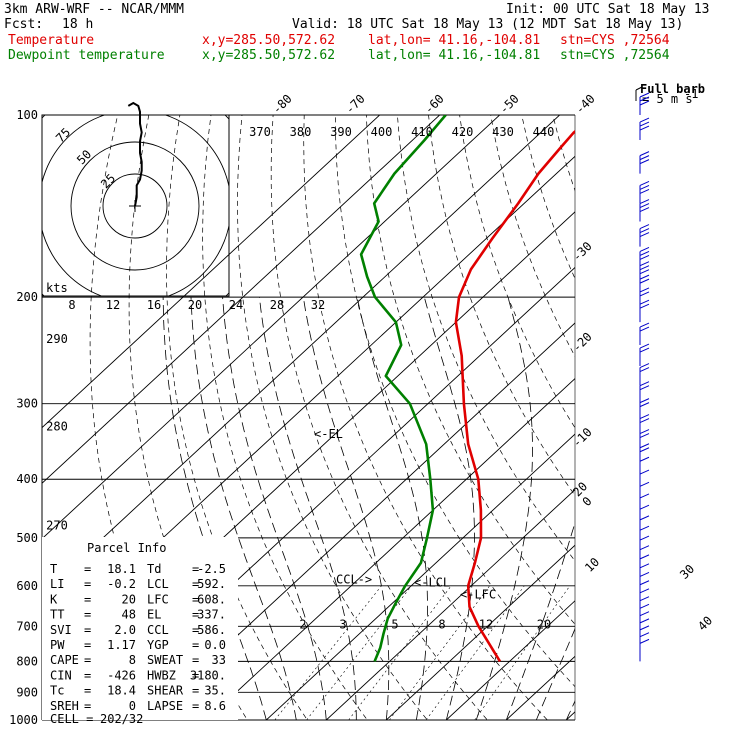 Image resolution: width=740 pixels, height=740 pixels. Describe the element at coordinates (215, 691) in the screenshot. I see `parcel-value-shear: 35.` at that location.